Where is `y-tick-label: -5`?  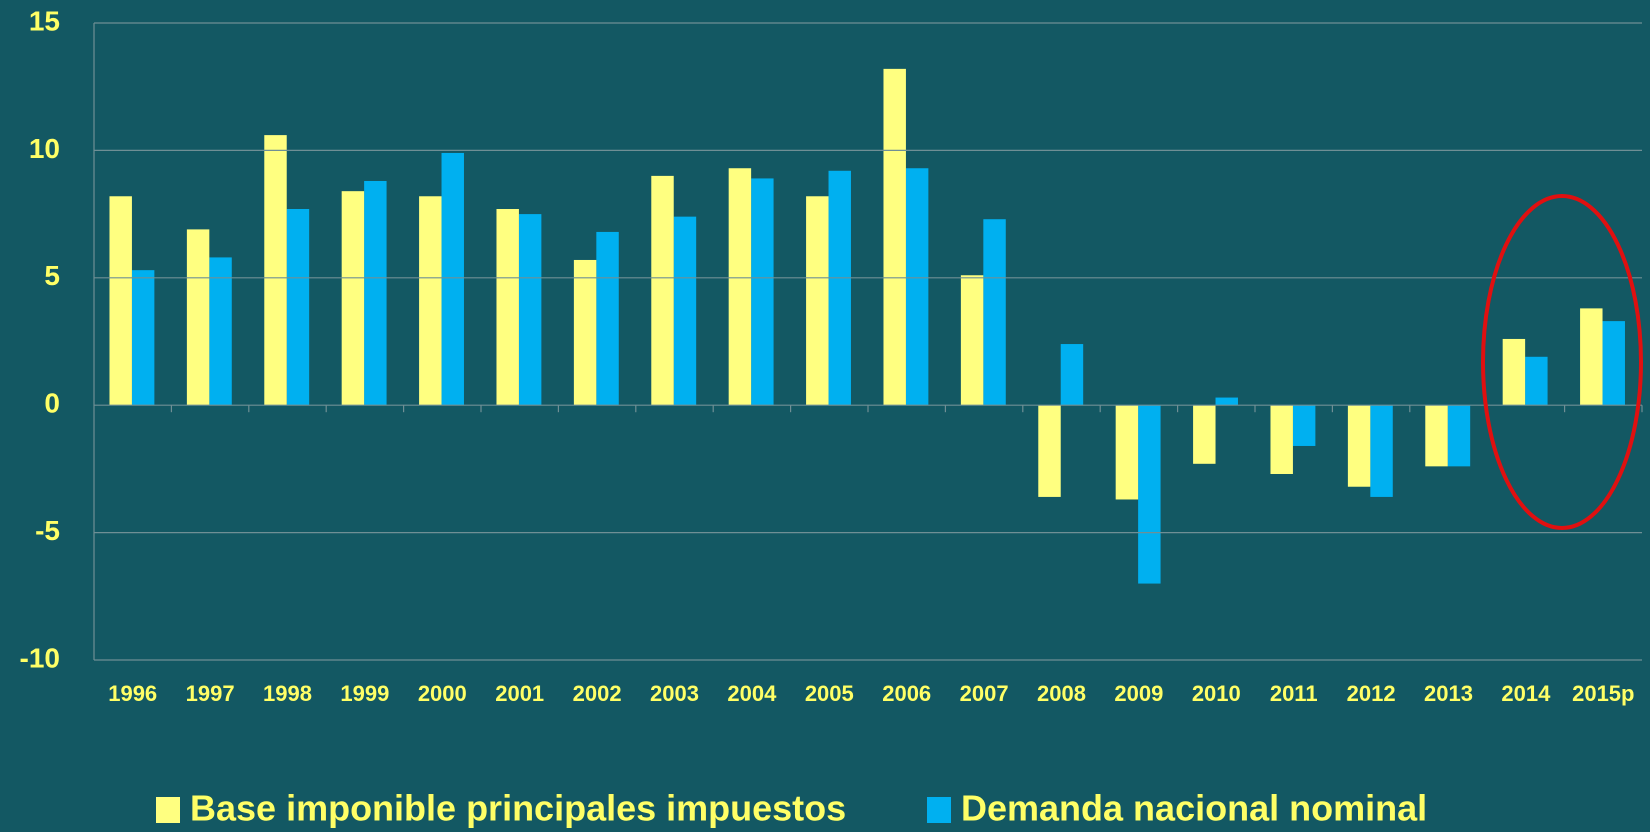 y-tick-label: -5 is located at coordinates (47, 530).